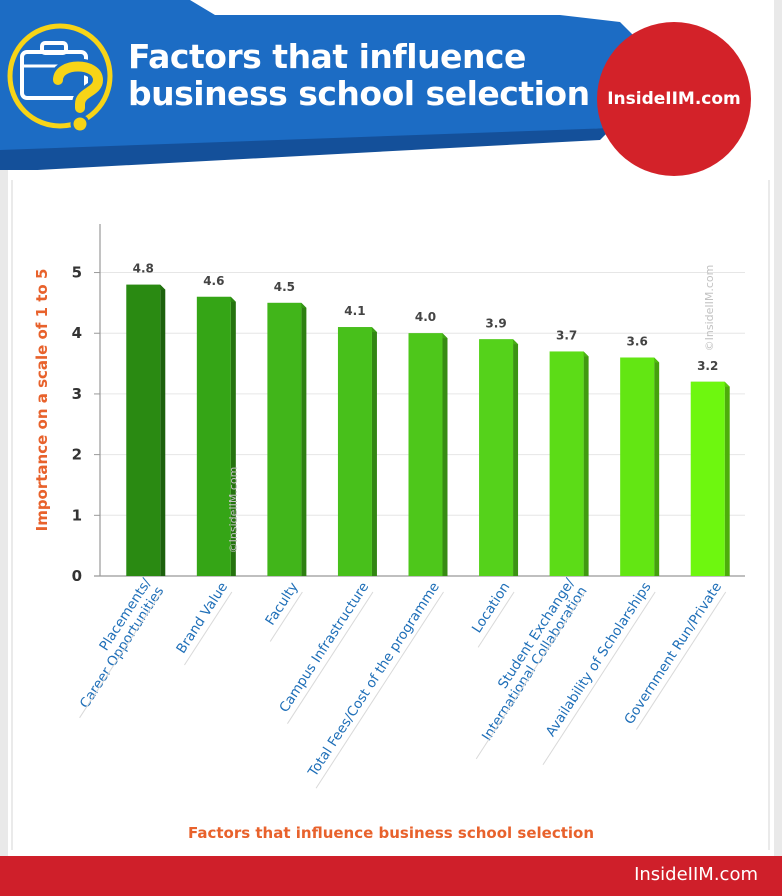  I want to click on bar-group: 3.9, so click(499, 446).